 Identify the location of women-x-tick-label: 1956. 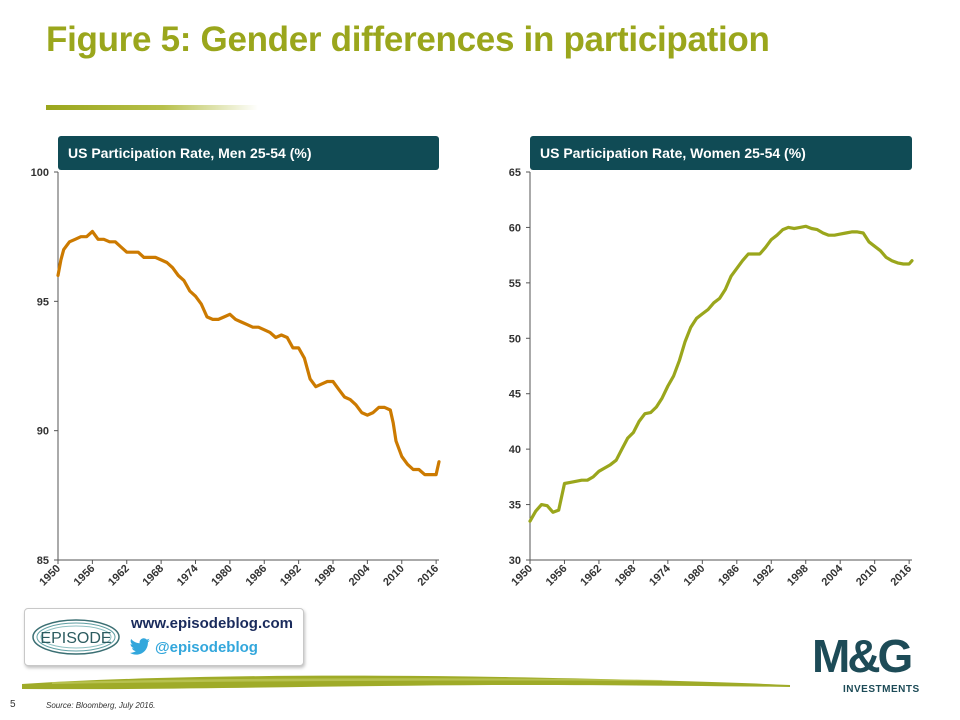
(557, 576).